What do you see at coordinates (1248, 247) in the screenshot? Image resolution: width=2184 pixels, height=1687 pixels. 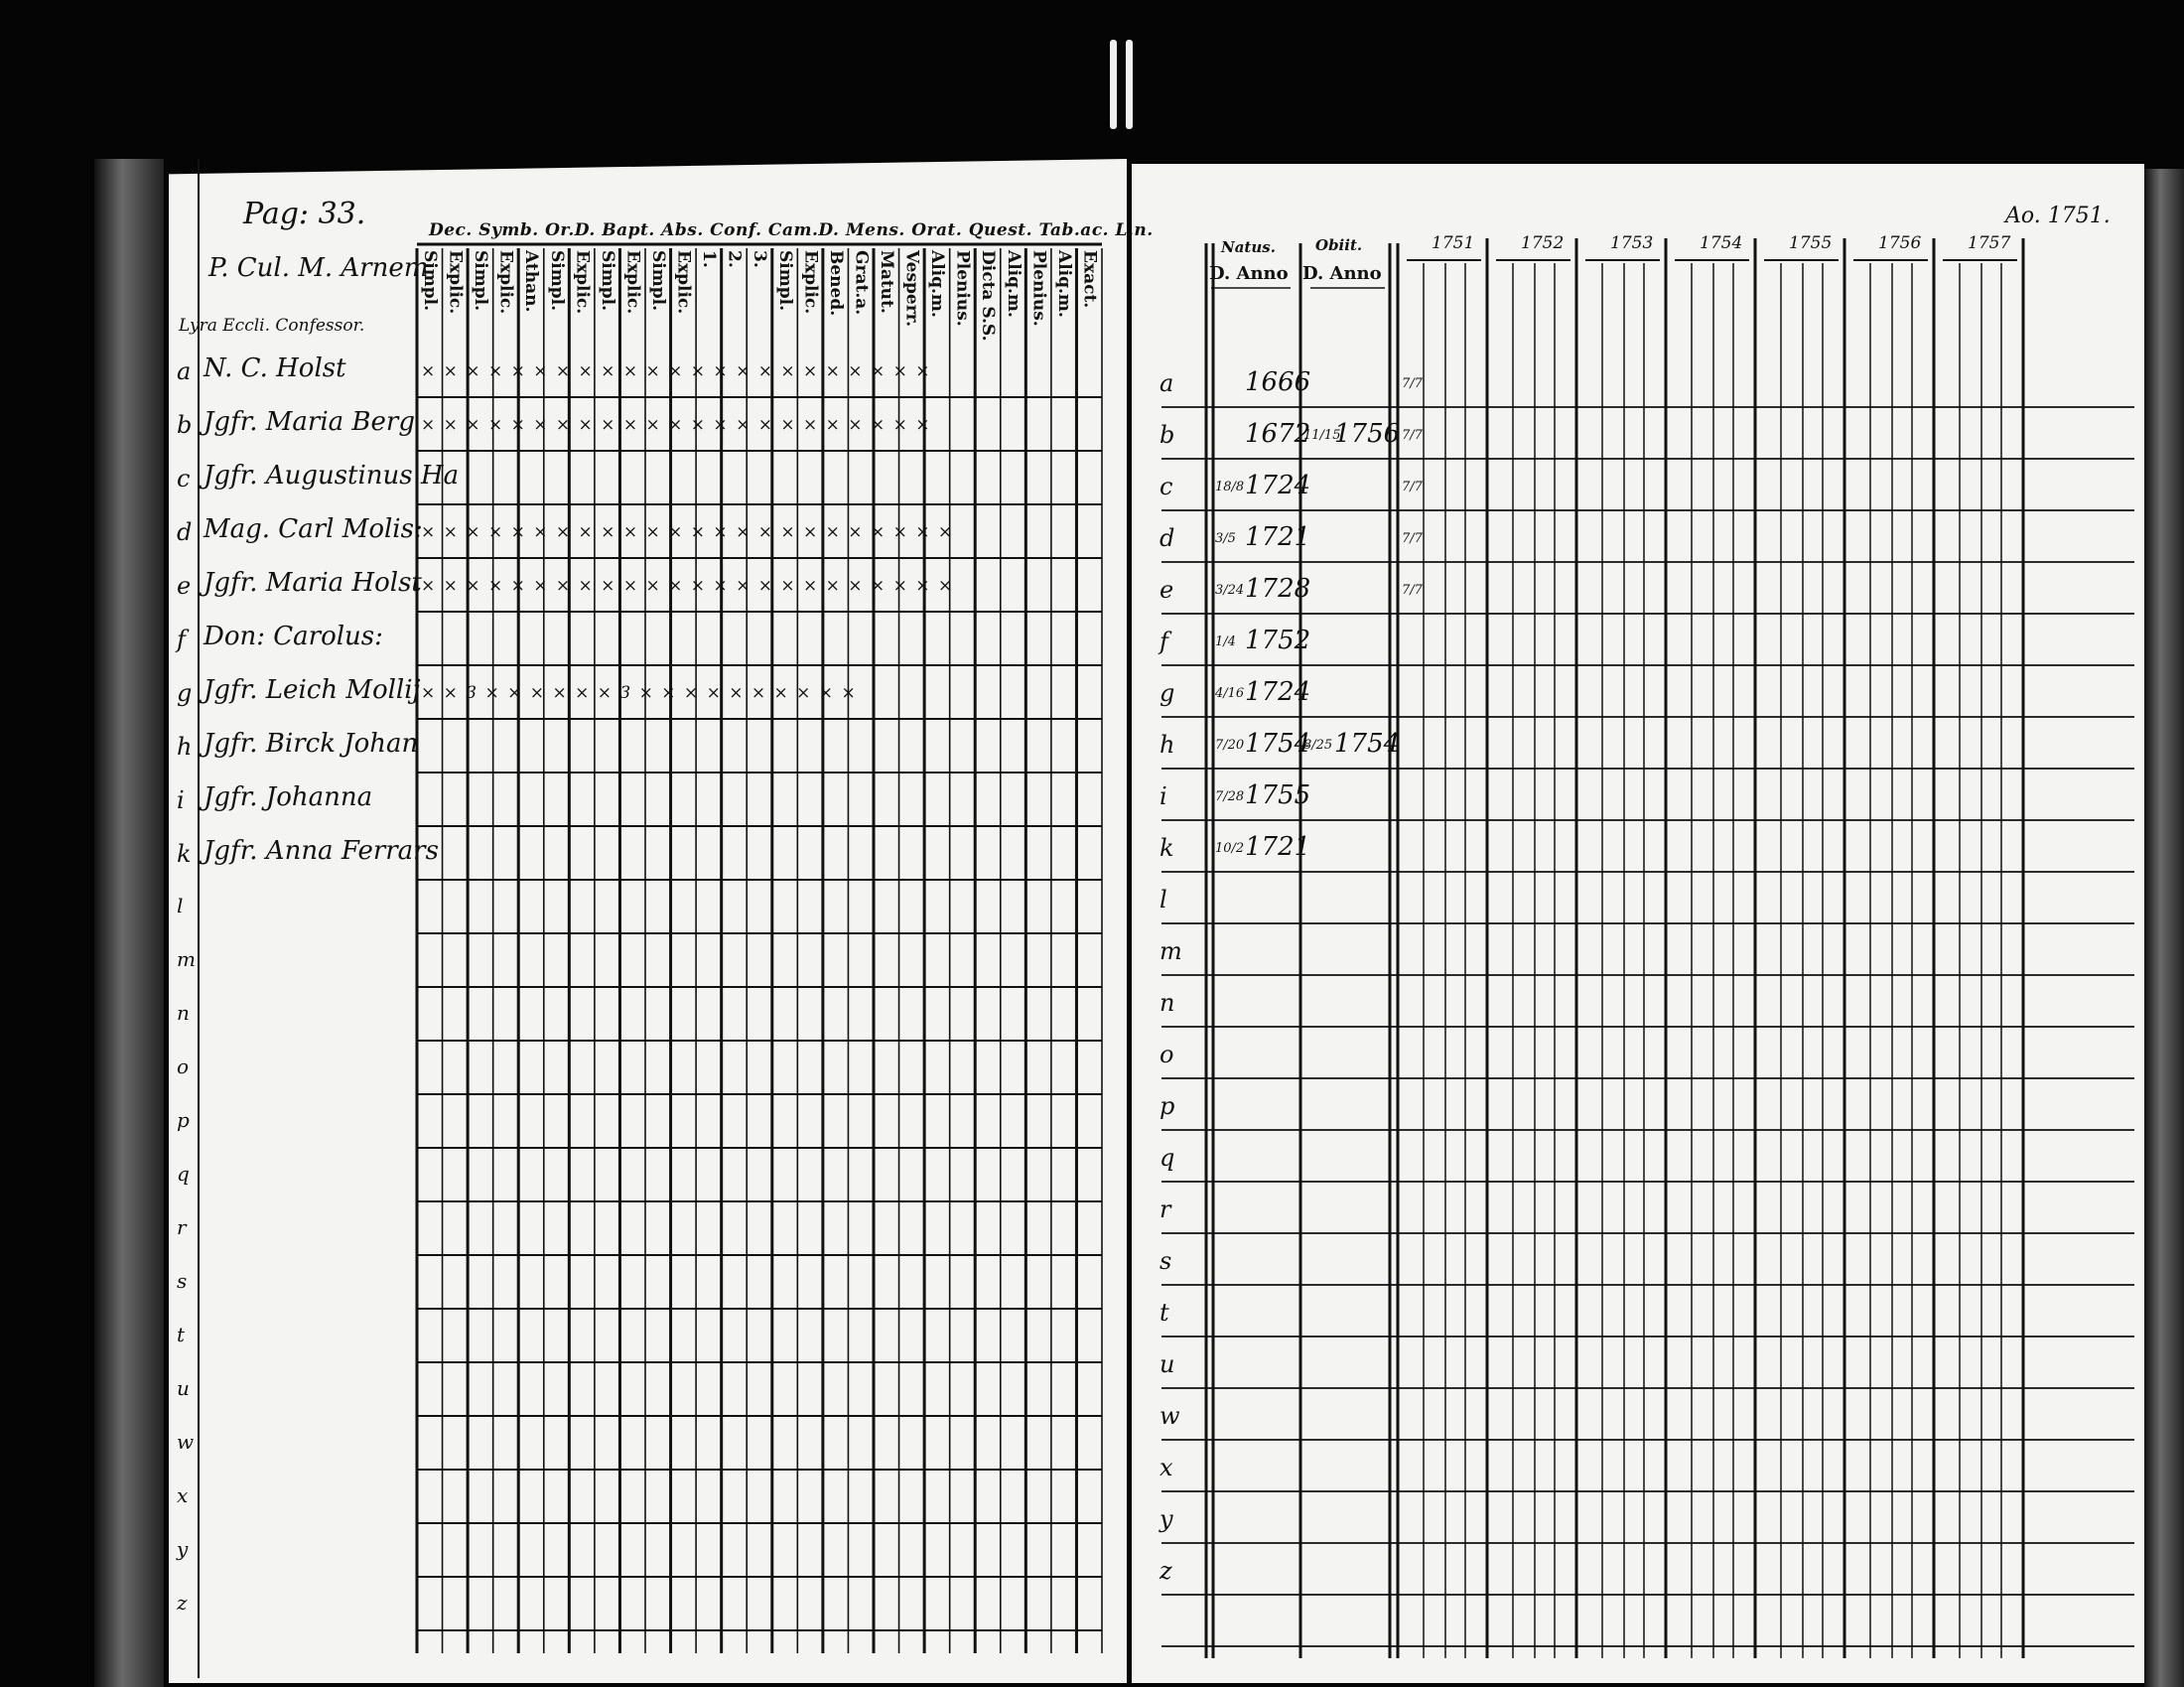 I see `natus-header: Natus.` at bounding box center [1248, 247].